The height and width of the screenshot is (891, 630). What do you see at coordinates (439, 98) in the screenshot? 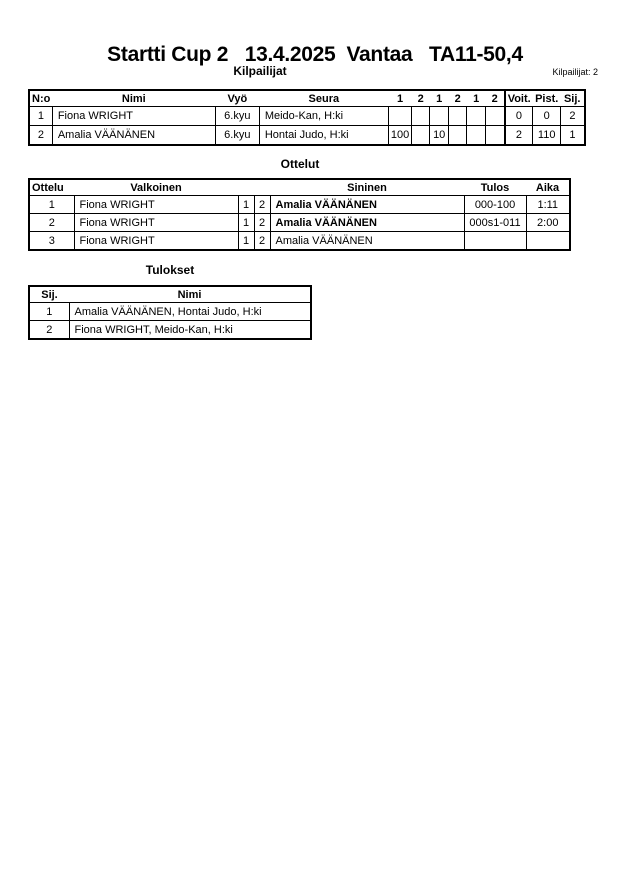
I see `col-header-score-3: 1` at bounding box center [439, 98].